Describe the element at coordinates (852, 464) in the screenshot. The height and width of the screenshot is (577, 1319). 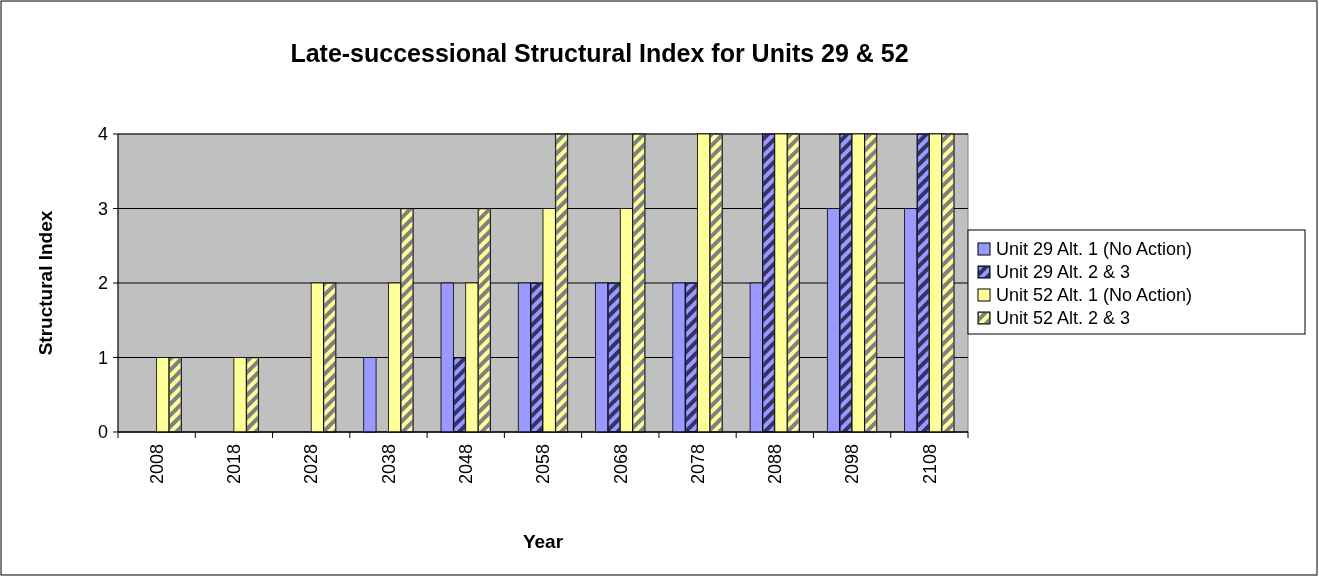
I see `x-tick-label: 2098` at that location.